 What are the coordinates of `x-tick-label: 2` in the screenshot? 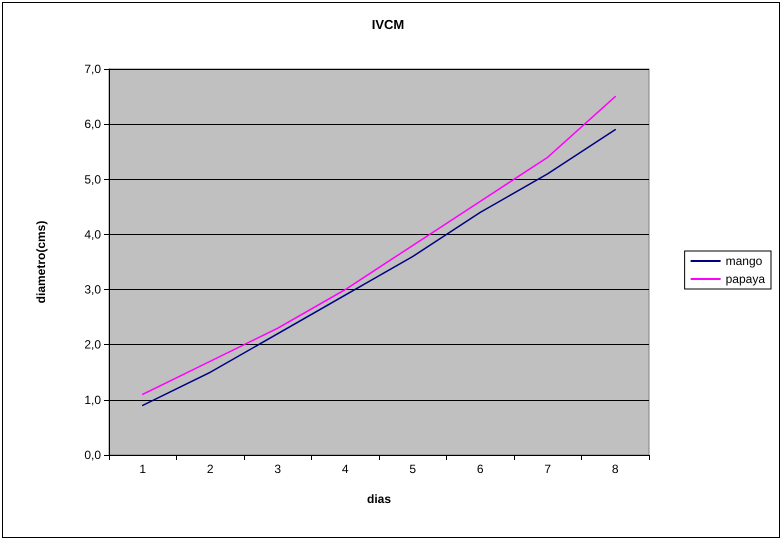 It's located at (210, 469).